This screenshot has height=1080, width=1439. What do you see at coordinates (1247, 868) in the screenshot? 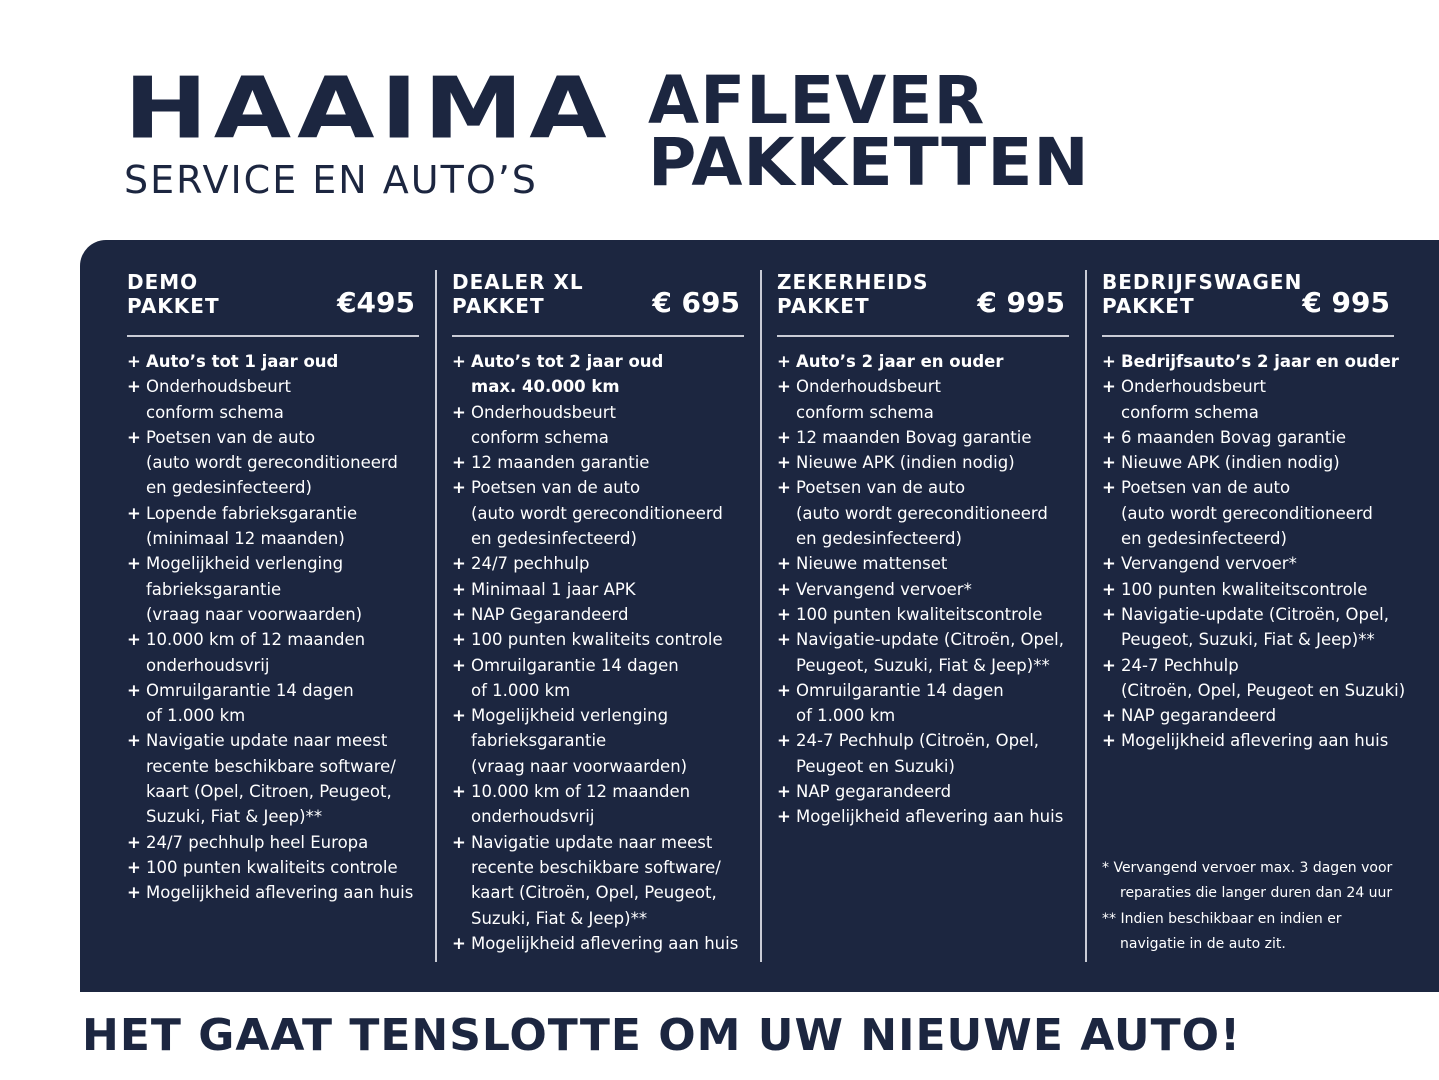
I see `footnote-1: * Vervangend vervoer max. 3 dagen voor` at bounding box center [1247, 868].